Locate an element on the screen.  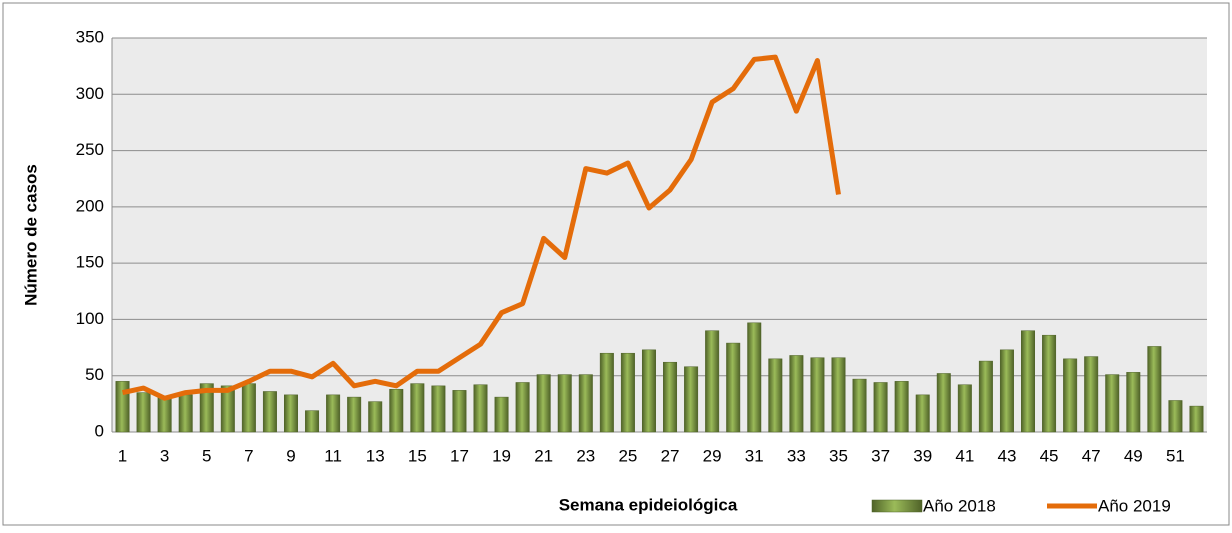
x-tick-label: 25 is located at coordinates (627, 455).